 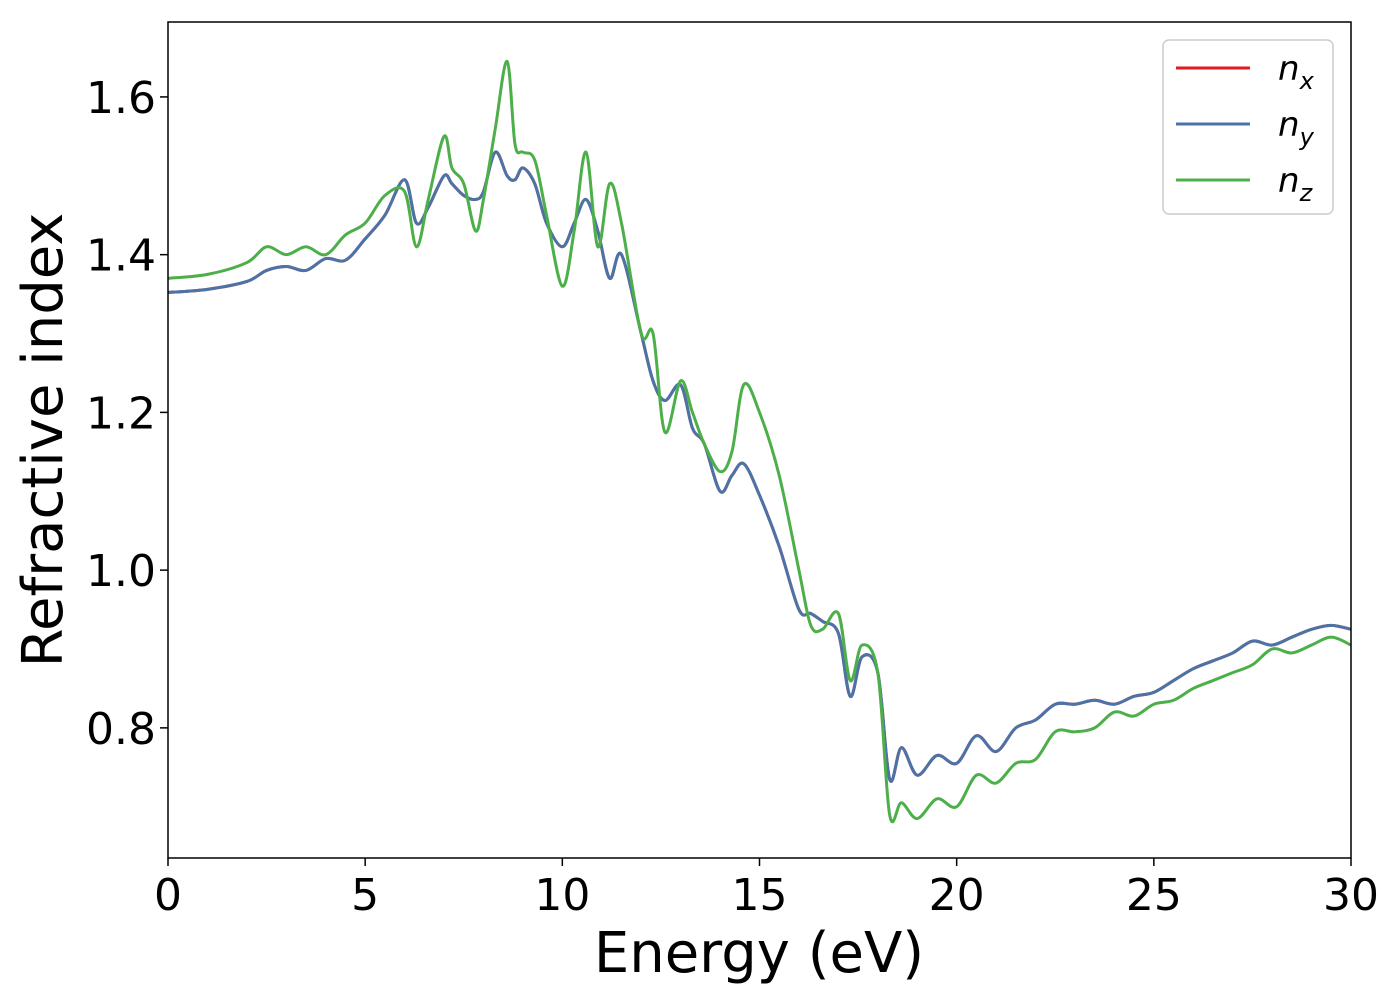 What do you see at coordinates (760, 895) in the screenshot?
I see `x-tick-label: 15` at bounding box center [760, 895].